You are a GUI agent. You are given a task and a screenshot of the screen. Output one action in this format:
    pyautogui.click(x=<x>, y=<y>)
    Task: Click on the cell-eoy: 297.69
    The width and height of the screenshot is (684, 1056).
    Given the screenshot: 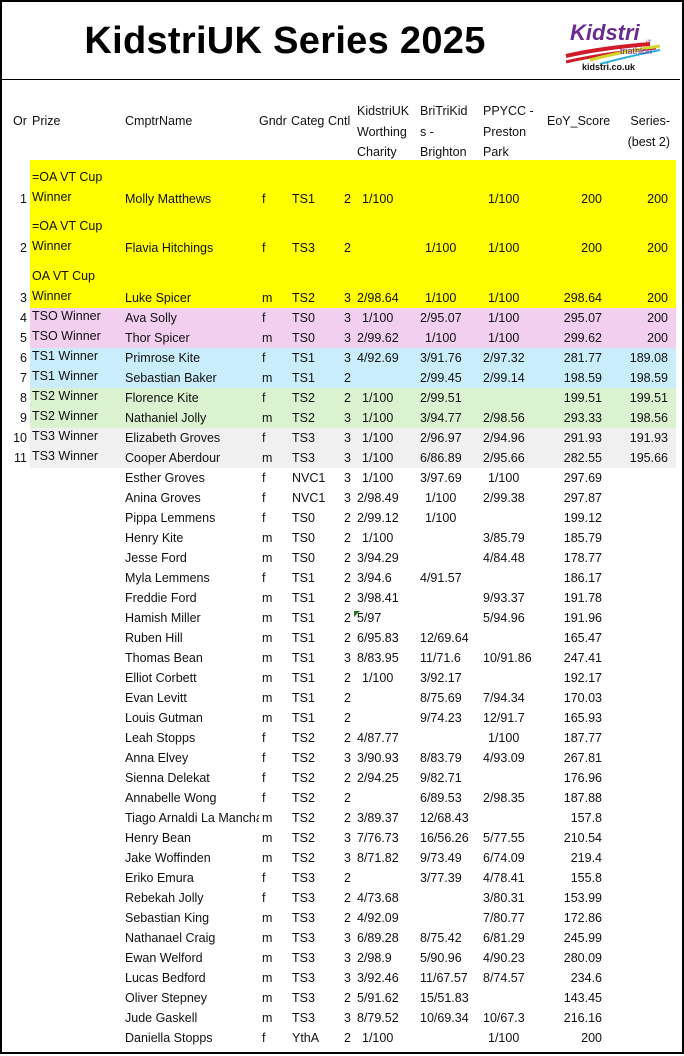 What is the action you would take?
    pyautogui.click(x=582, y=478)
    